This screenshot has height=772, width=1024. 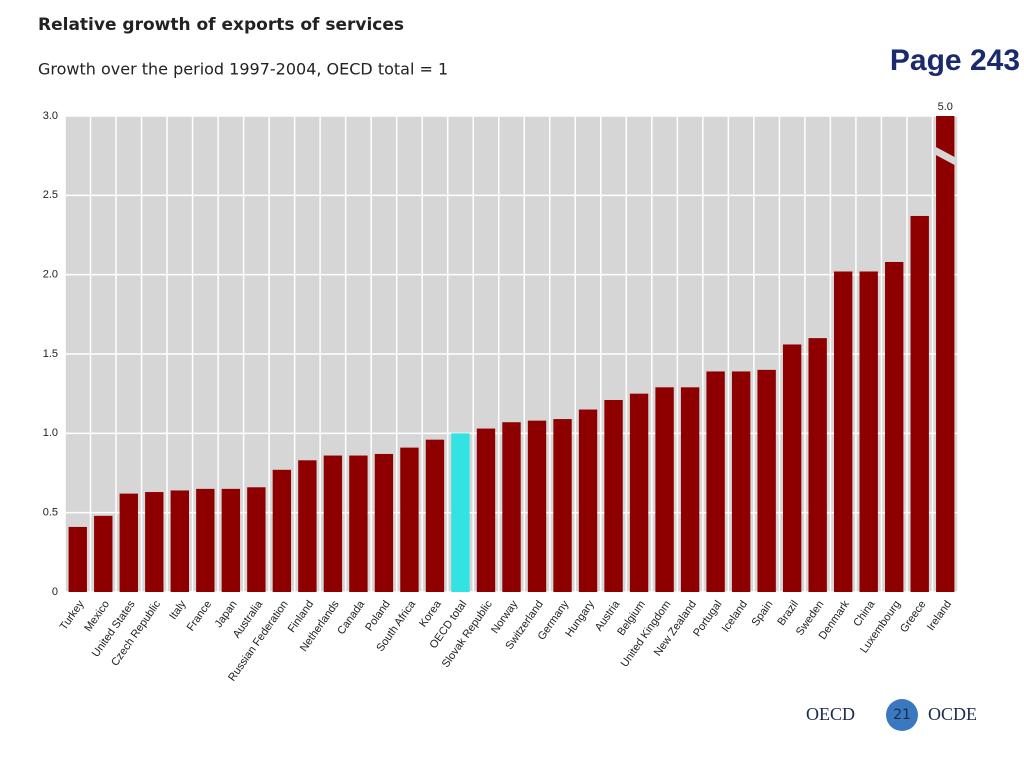 I want to click on footer-number: 21, so click(x=902, y=715).